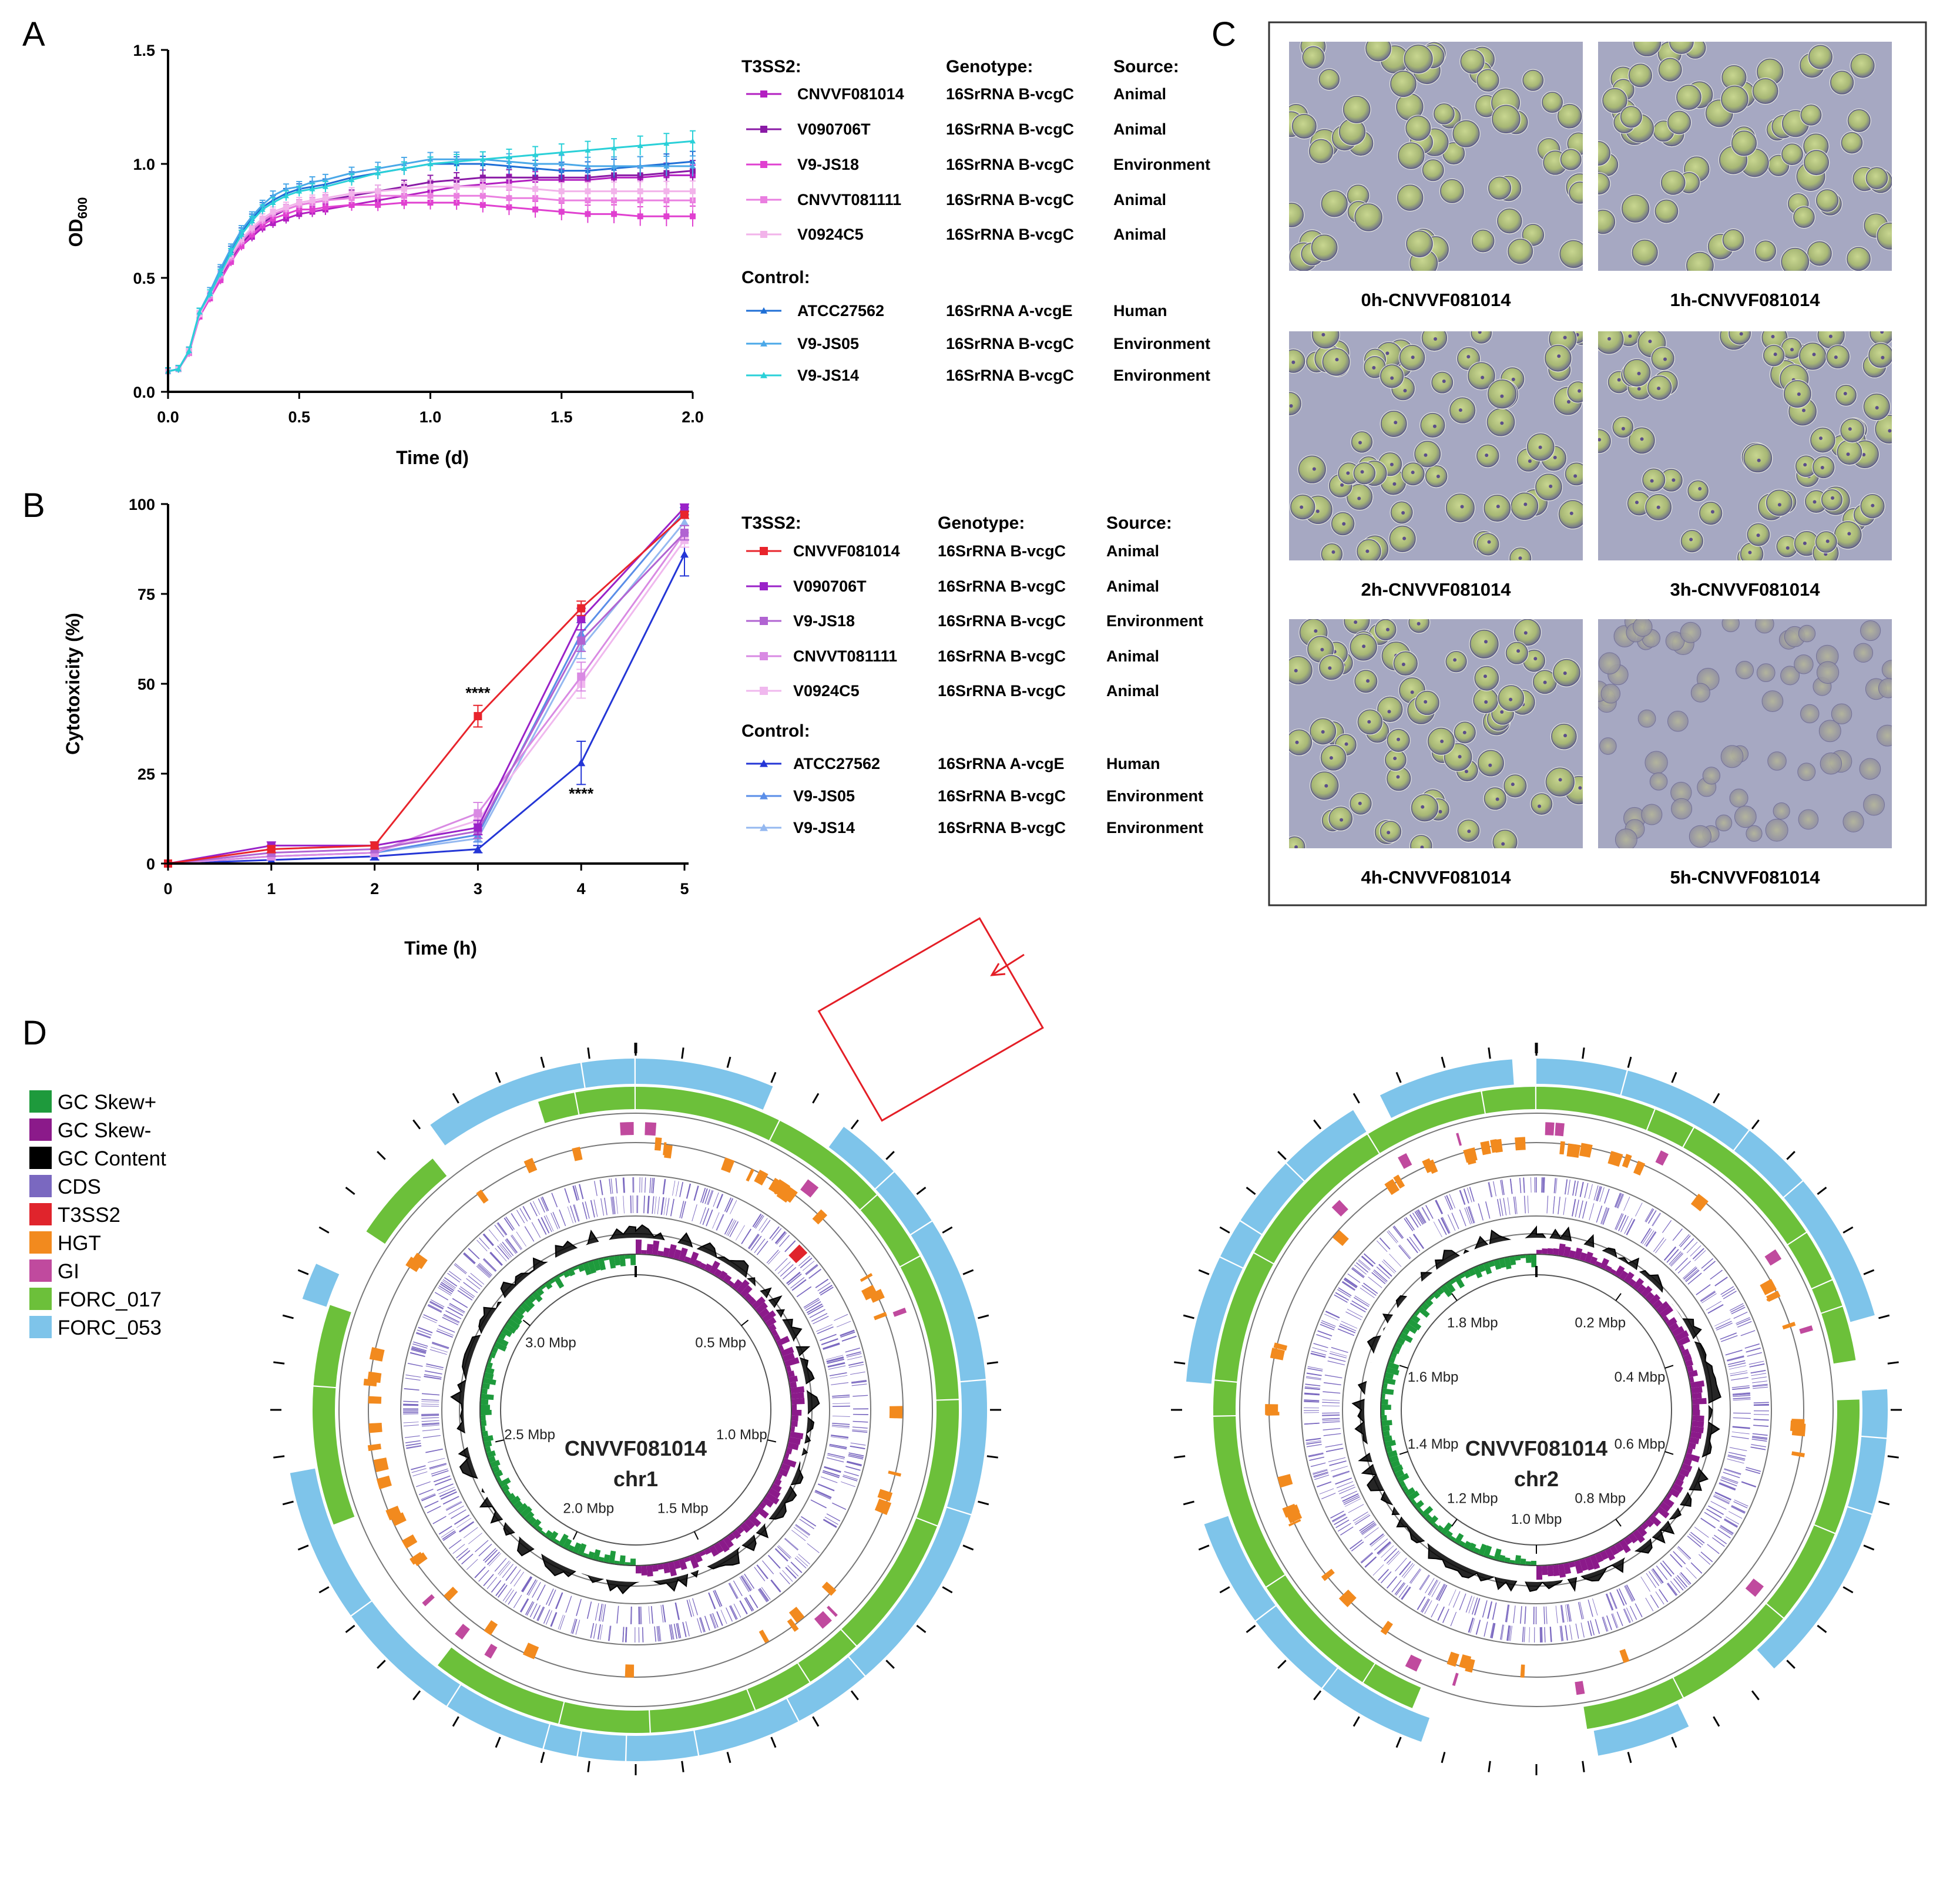  What do you see at coordinates (1146, 66) in the screenshot?
I see `legend-col-source: Source:` at bounding box center [1146, 66].